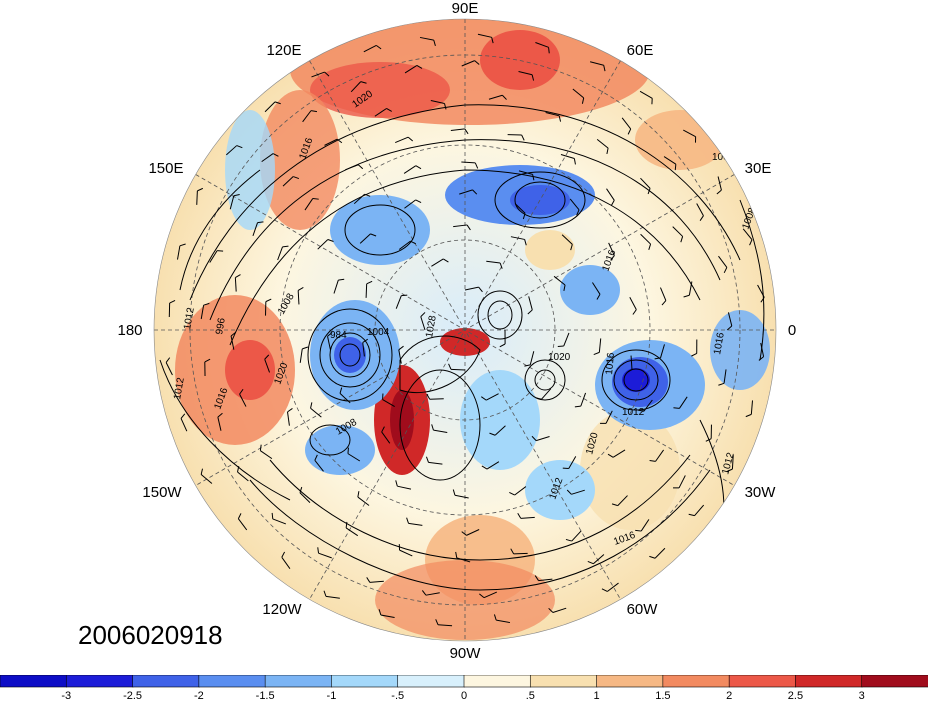 The height and width of the screenshot is (707, 928). I want to click on contour-label: 1004, so click(378, 332).